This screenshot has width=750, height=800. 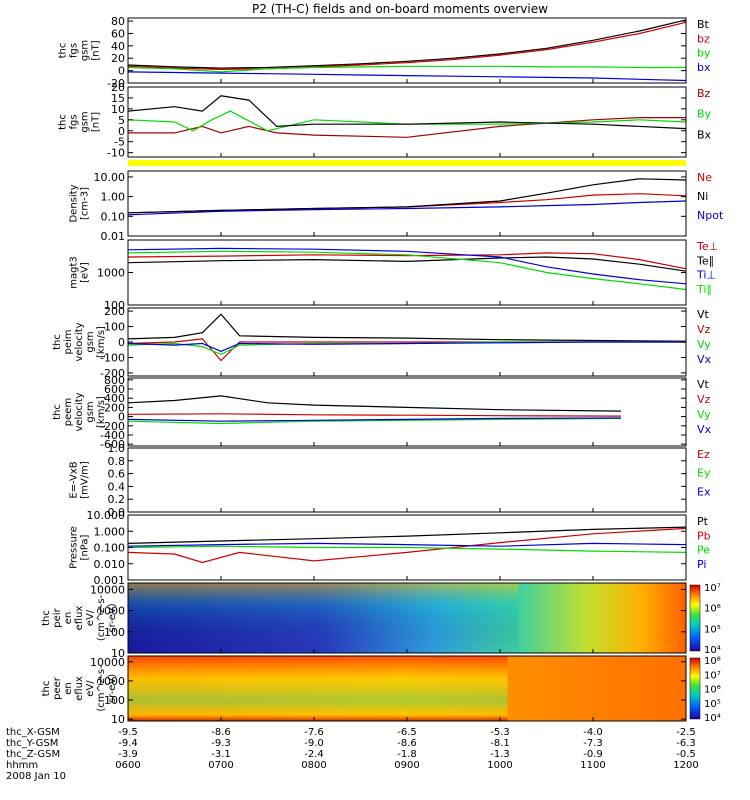 What do you see at coordinates (593, 732) in the screenshot?
I see `xaxis-value: -4.0` at bounding box center [593, 732].